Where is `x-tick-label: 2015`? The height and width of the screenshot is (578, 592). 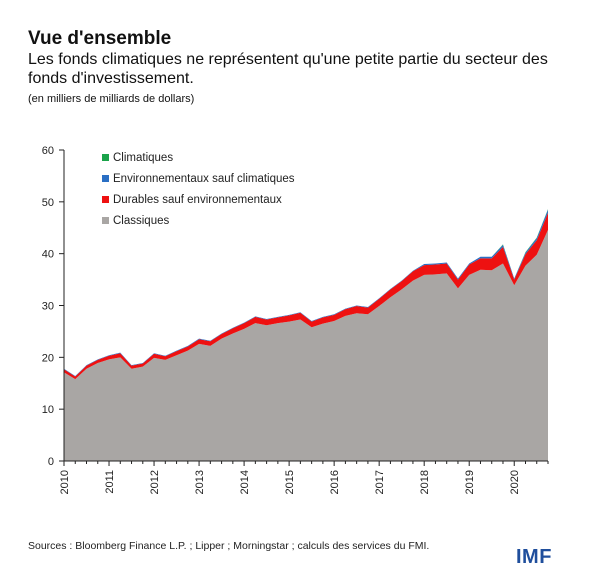 x-tick-label: 2015 is located at coordinates (290, 482).